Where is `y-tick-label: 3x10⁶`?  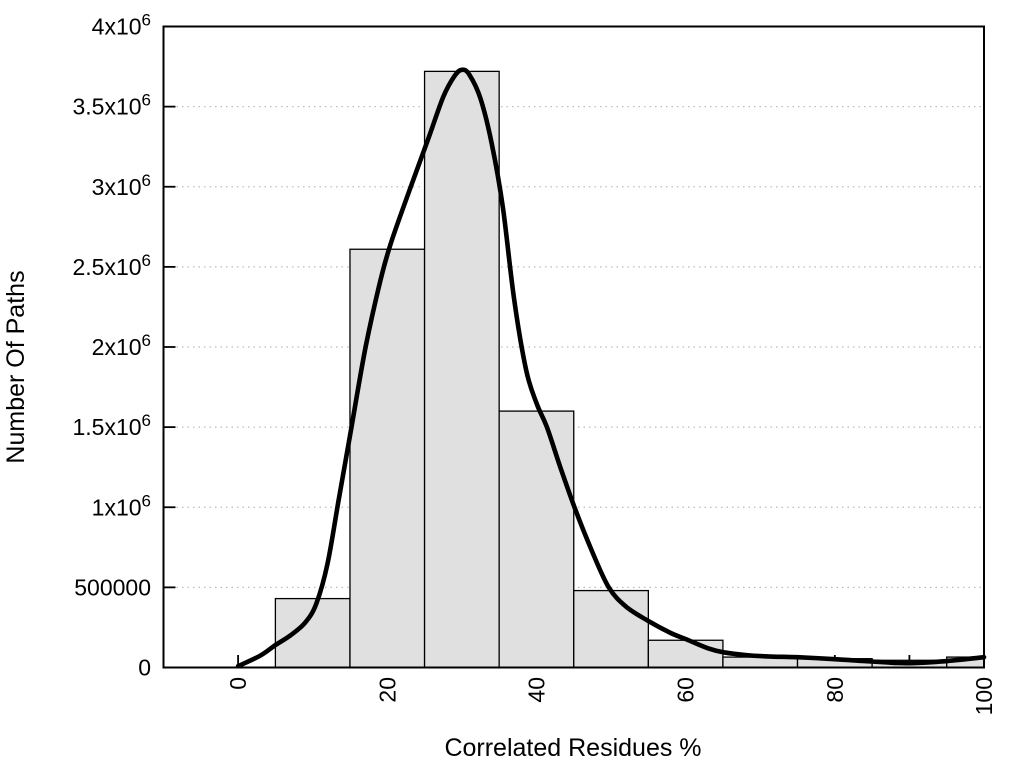
y-tick-label: 3x10⁶ is located at coordinates (121, 185).